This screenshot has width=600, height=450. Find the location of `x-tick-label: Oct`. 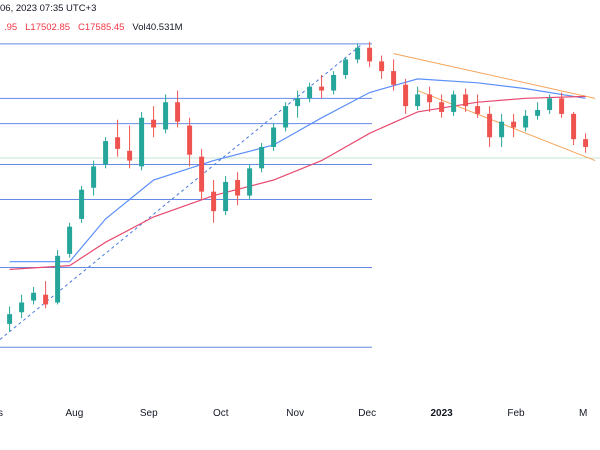

x-tick-label: Oct is located at coordinates (221, 413).